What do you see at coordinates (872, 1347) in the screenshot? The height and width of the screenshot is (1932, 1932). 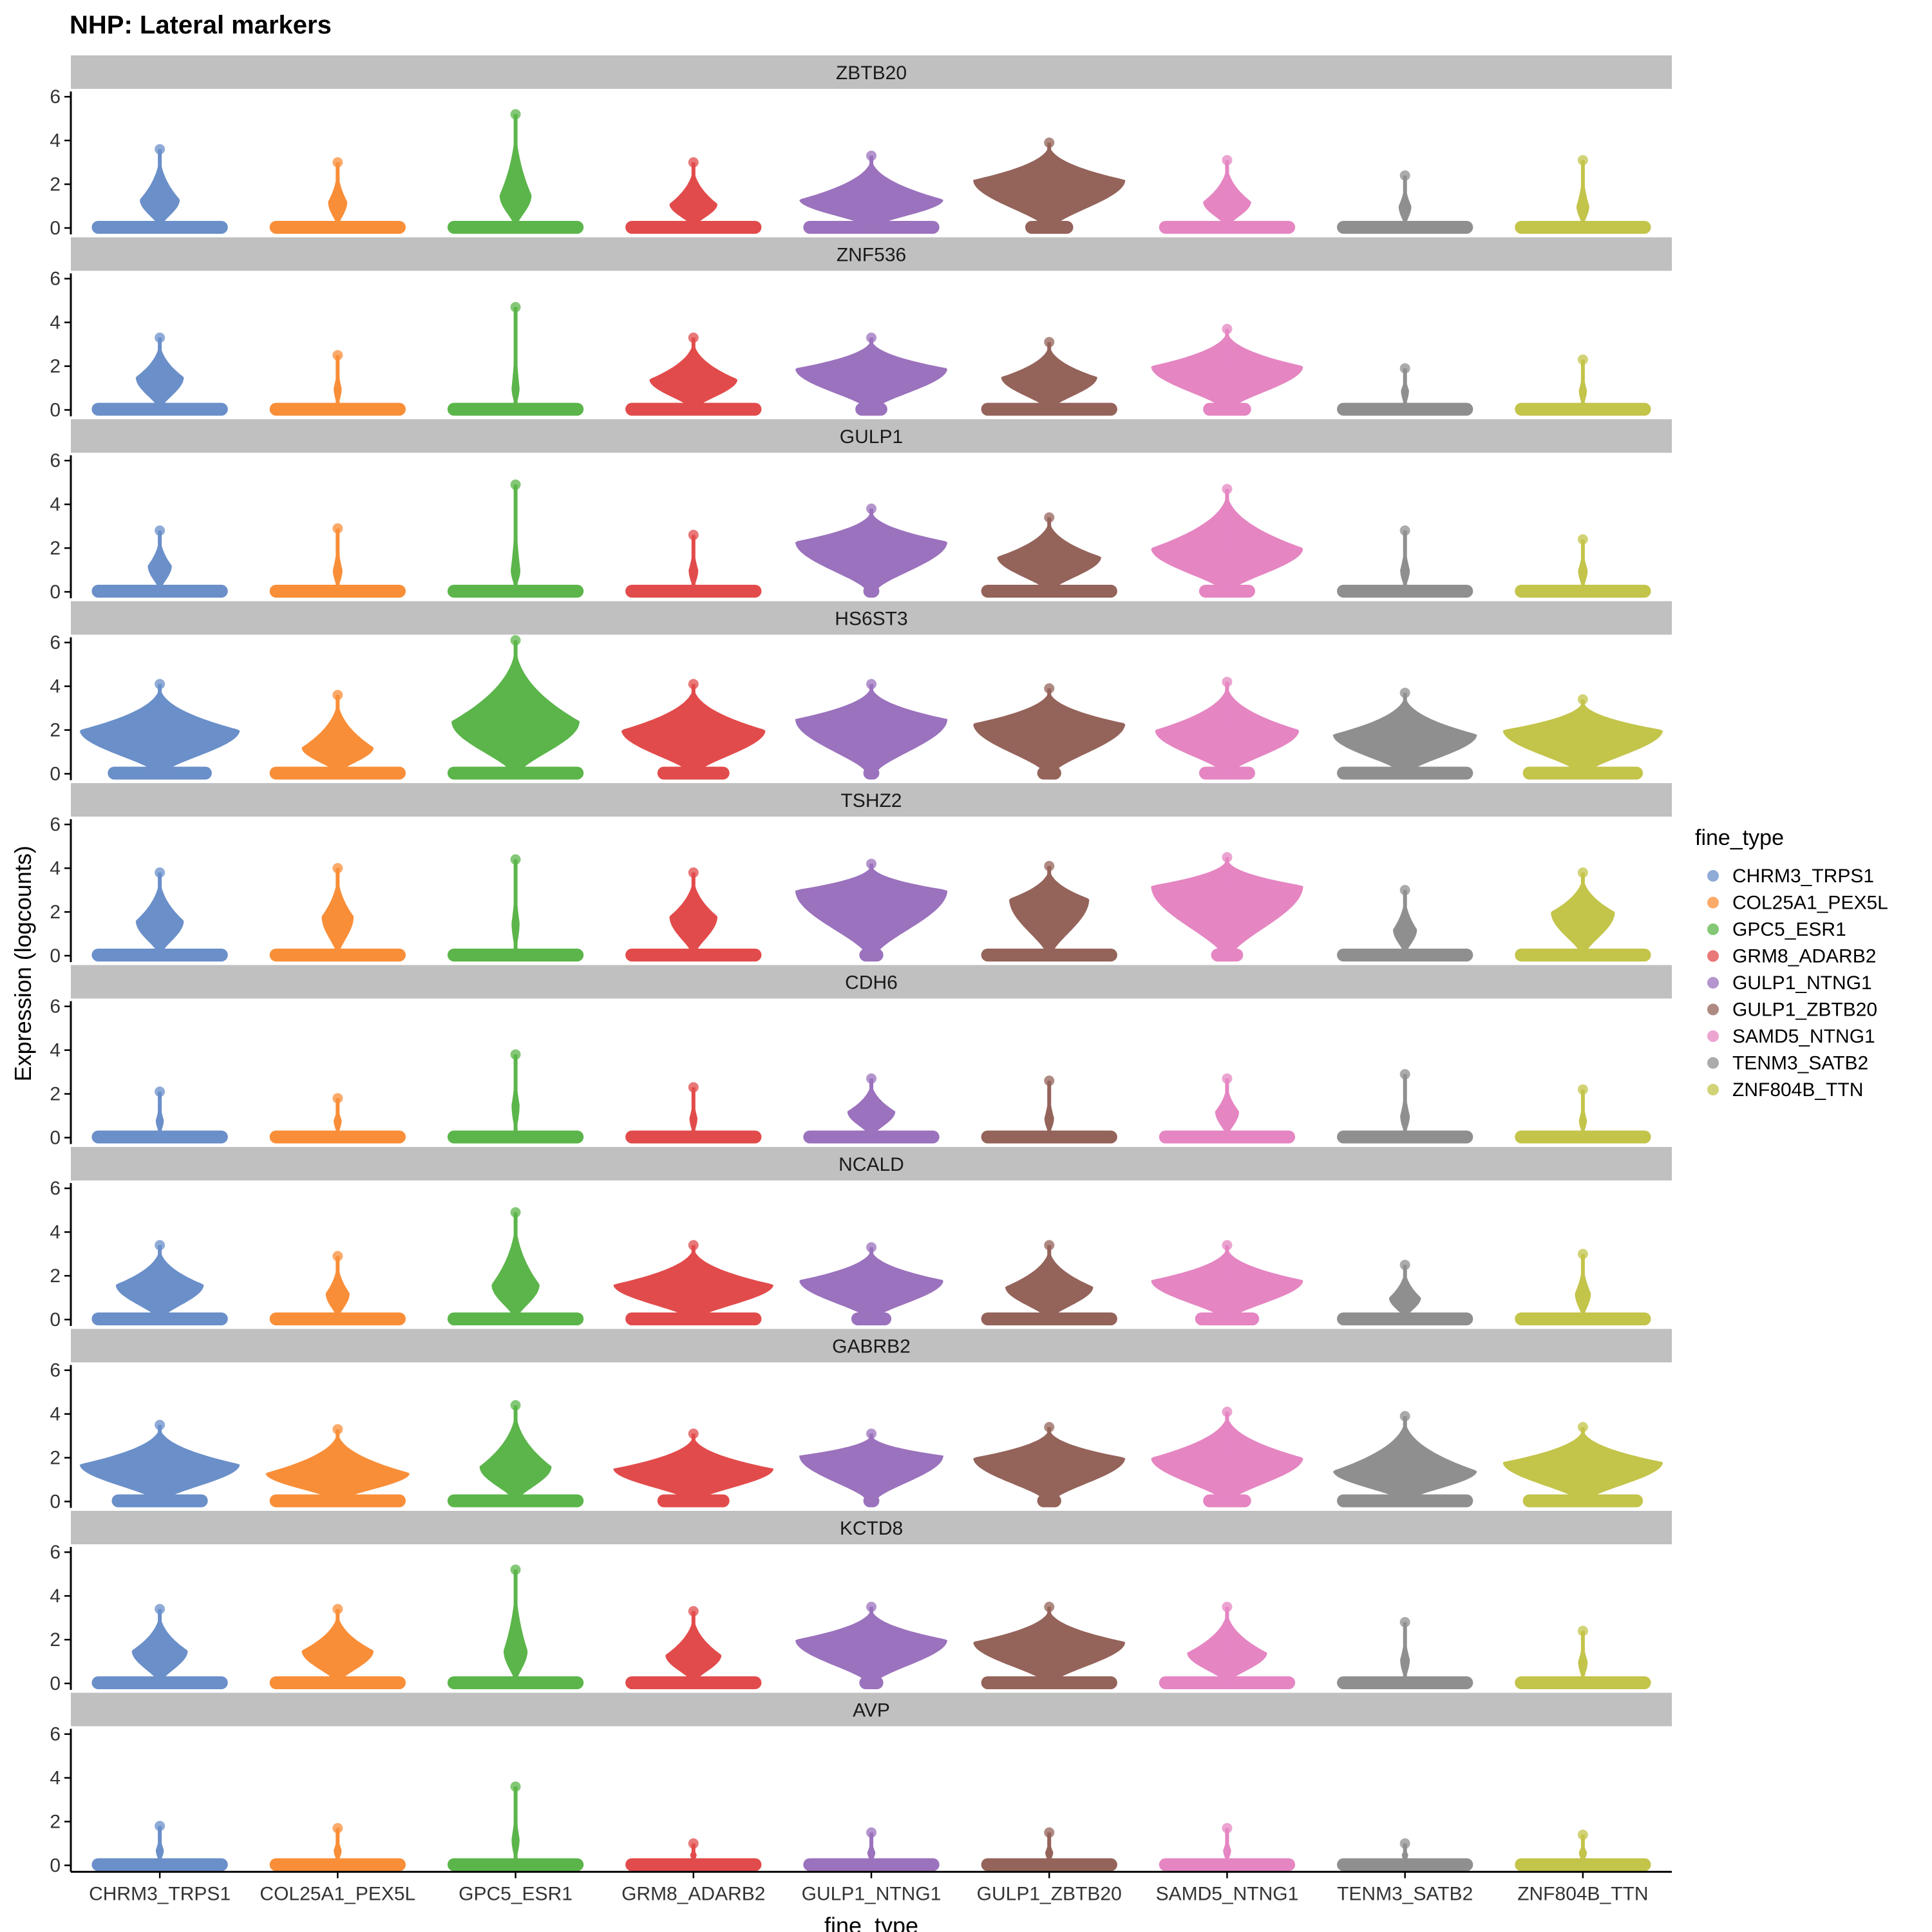 I see `facet-strip-label: GABRB2` at bounding box center [872, 1347].